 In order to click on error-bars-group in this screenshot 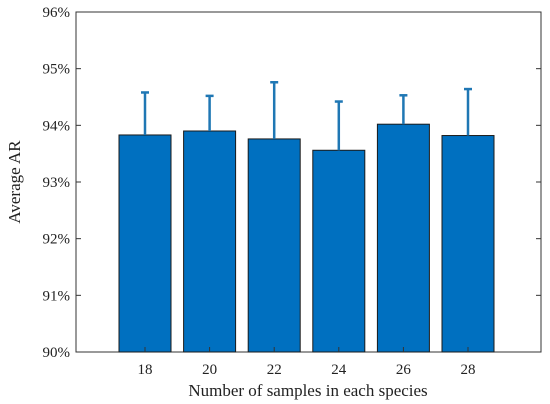, I will do `click(306, 116)`.